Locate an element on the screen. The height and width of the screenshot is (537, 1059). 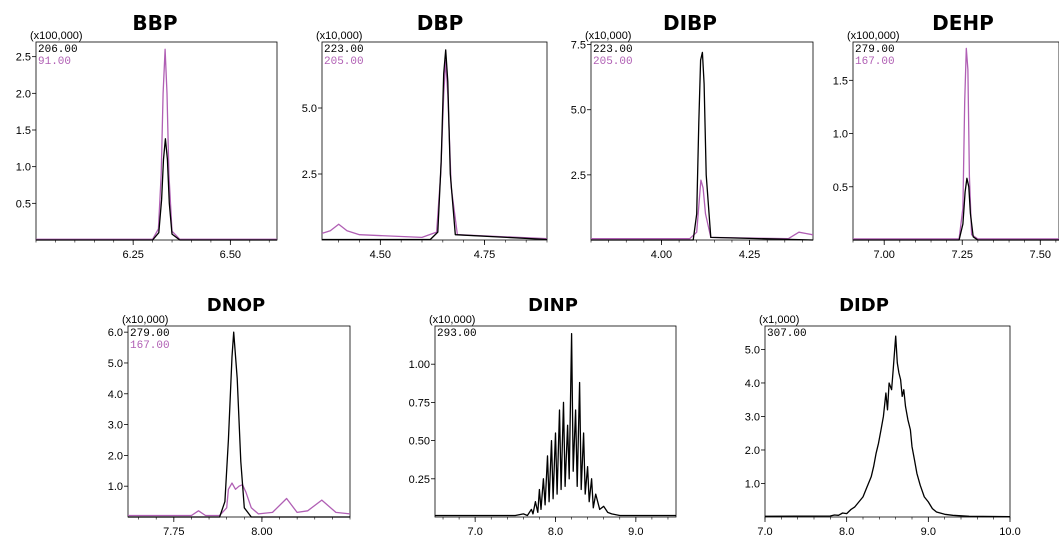
dnop-ytick-label: 2.0 is located at coordinates (115, 456).